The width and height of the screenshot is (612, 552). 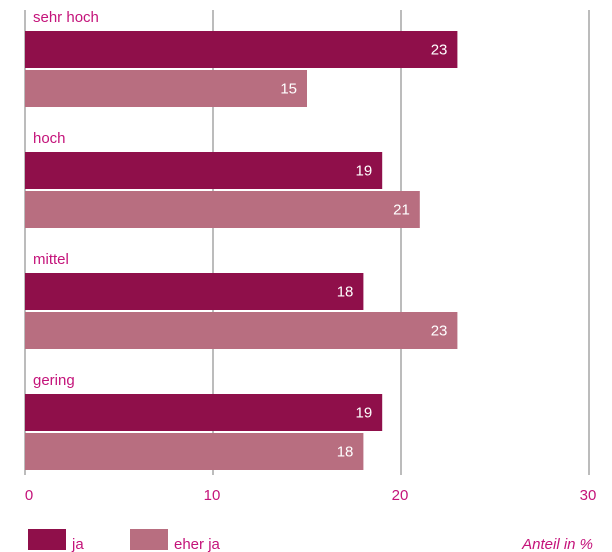 What do you see at coordinates (124, 540) in the screenshot?
I see `legend: ja eher ja` at bounding box center [124, 540].